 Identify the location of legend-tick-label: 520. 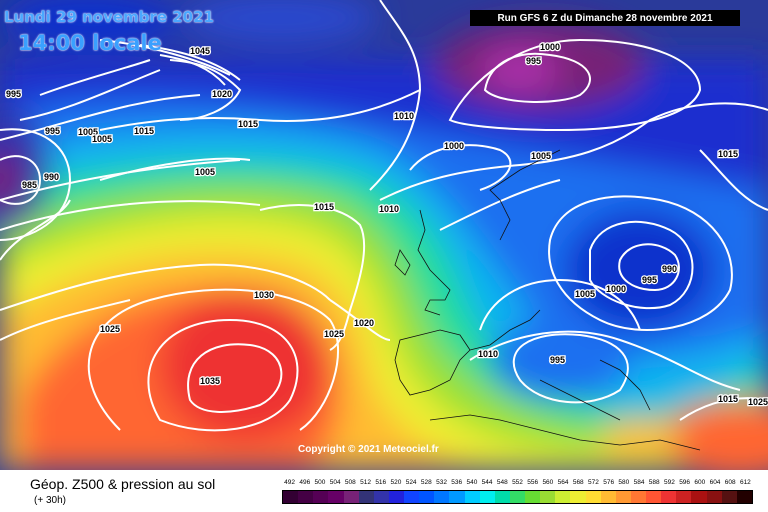
(396, 482).